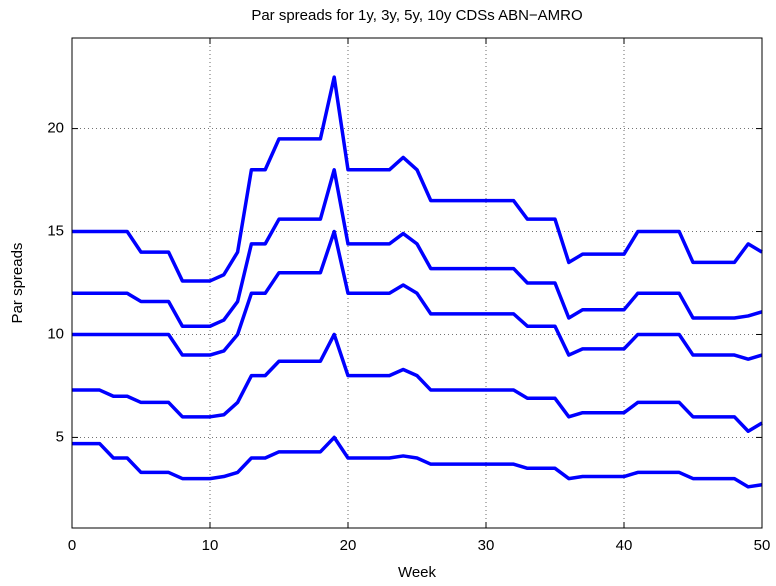 Image resolution: width=776 pixels, height=586 pixels. I want to click on series-line, so click(417, 462).